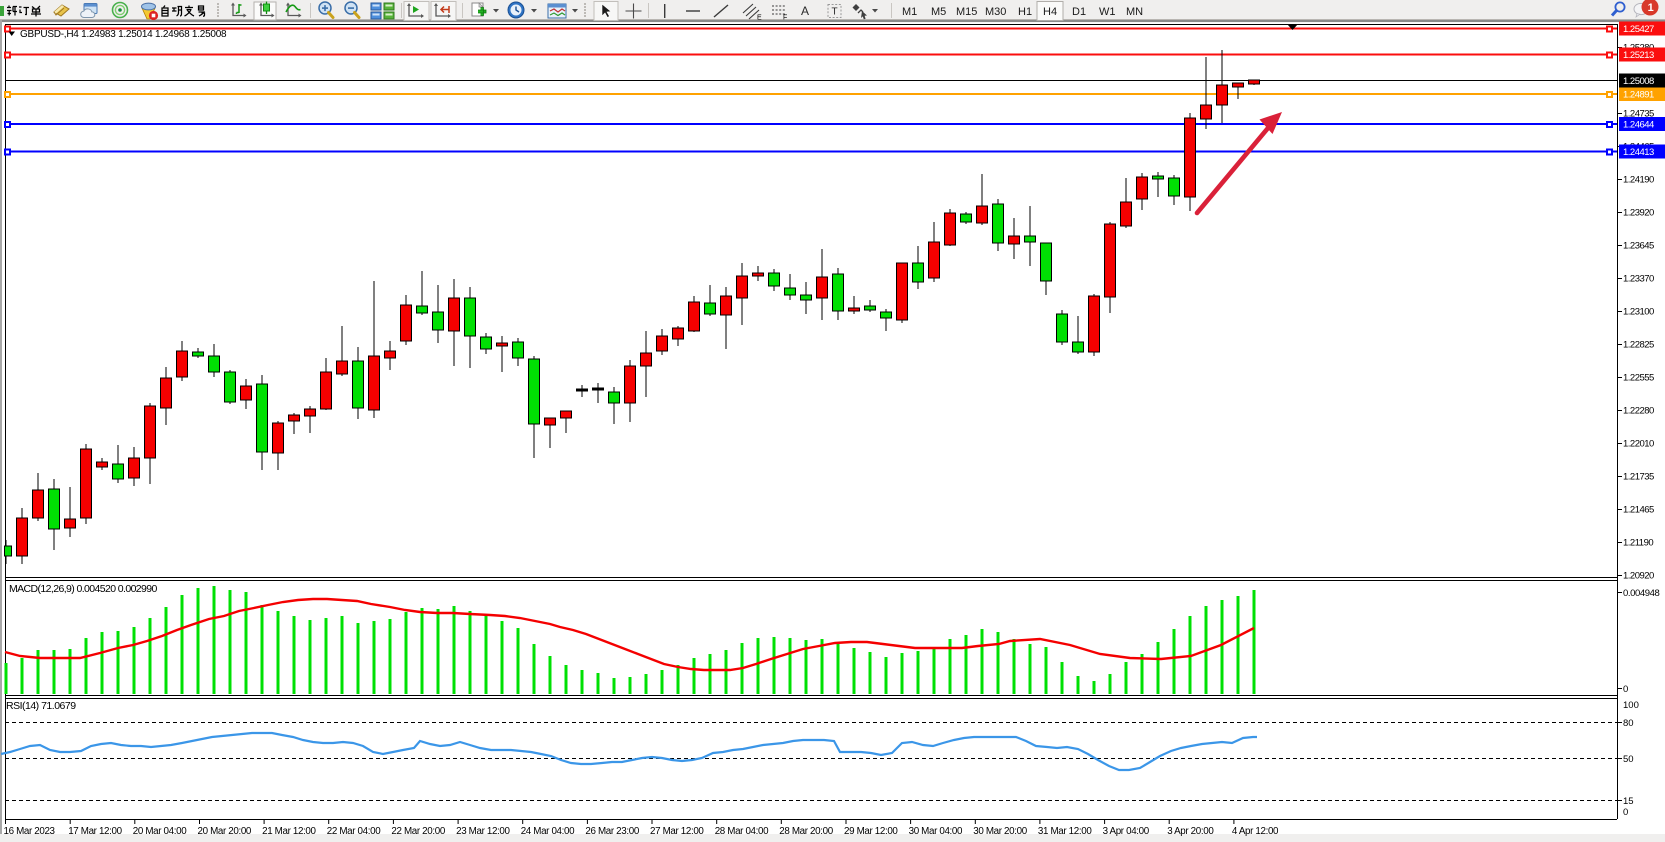 The width and height of the screenshot is (1665, 842). I want to click on svg-text: A, so click(805, 11).